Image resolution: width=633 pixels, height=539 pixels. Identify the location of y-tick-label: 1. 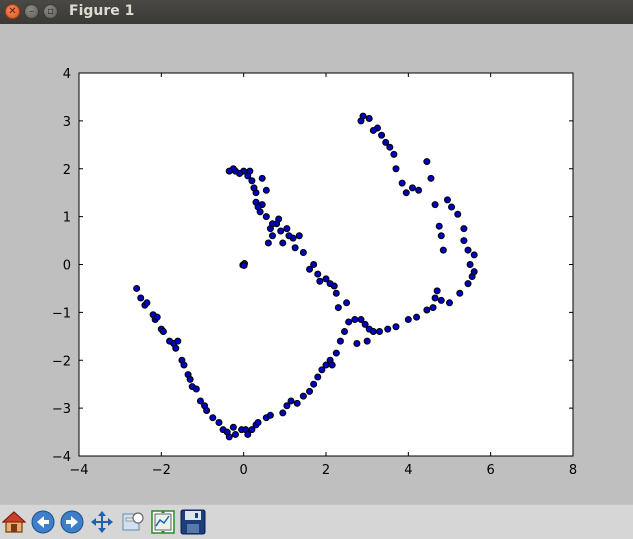
(67, 218).